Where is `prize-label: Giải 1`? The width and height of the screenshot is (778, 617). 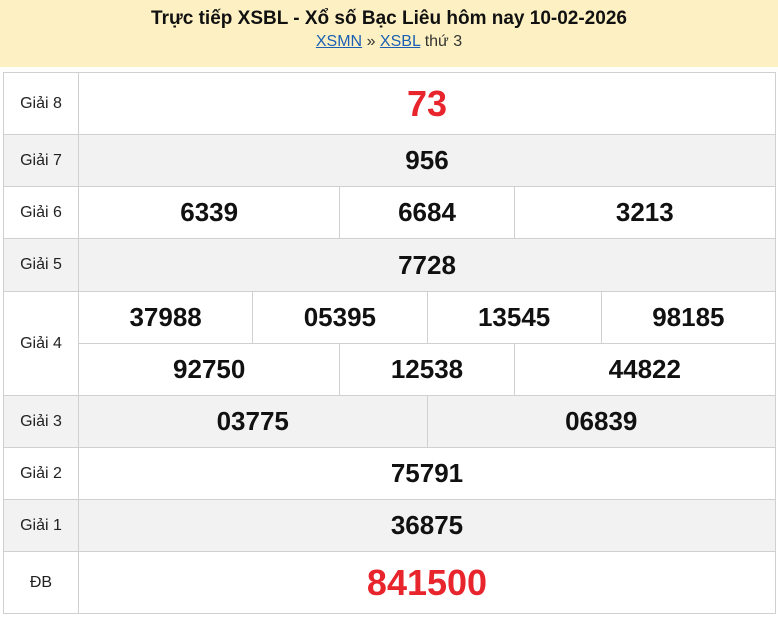
prize-label: Giải 1 is located at coordinates (41, 525).